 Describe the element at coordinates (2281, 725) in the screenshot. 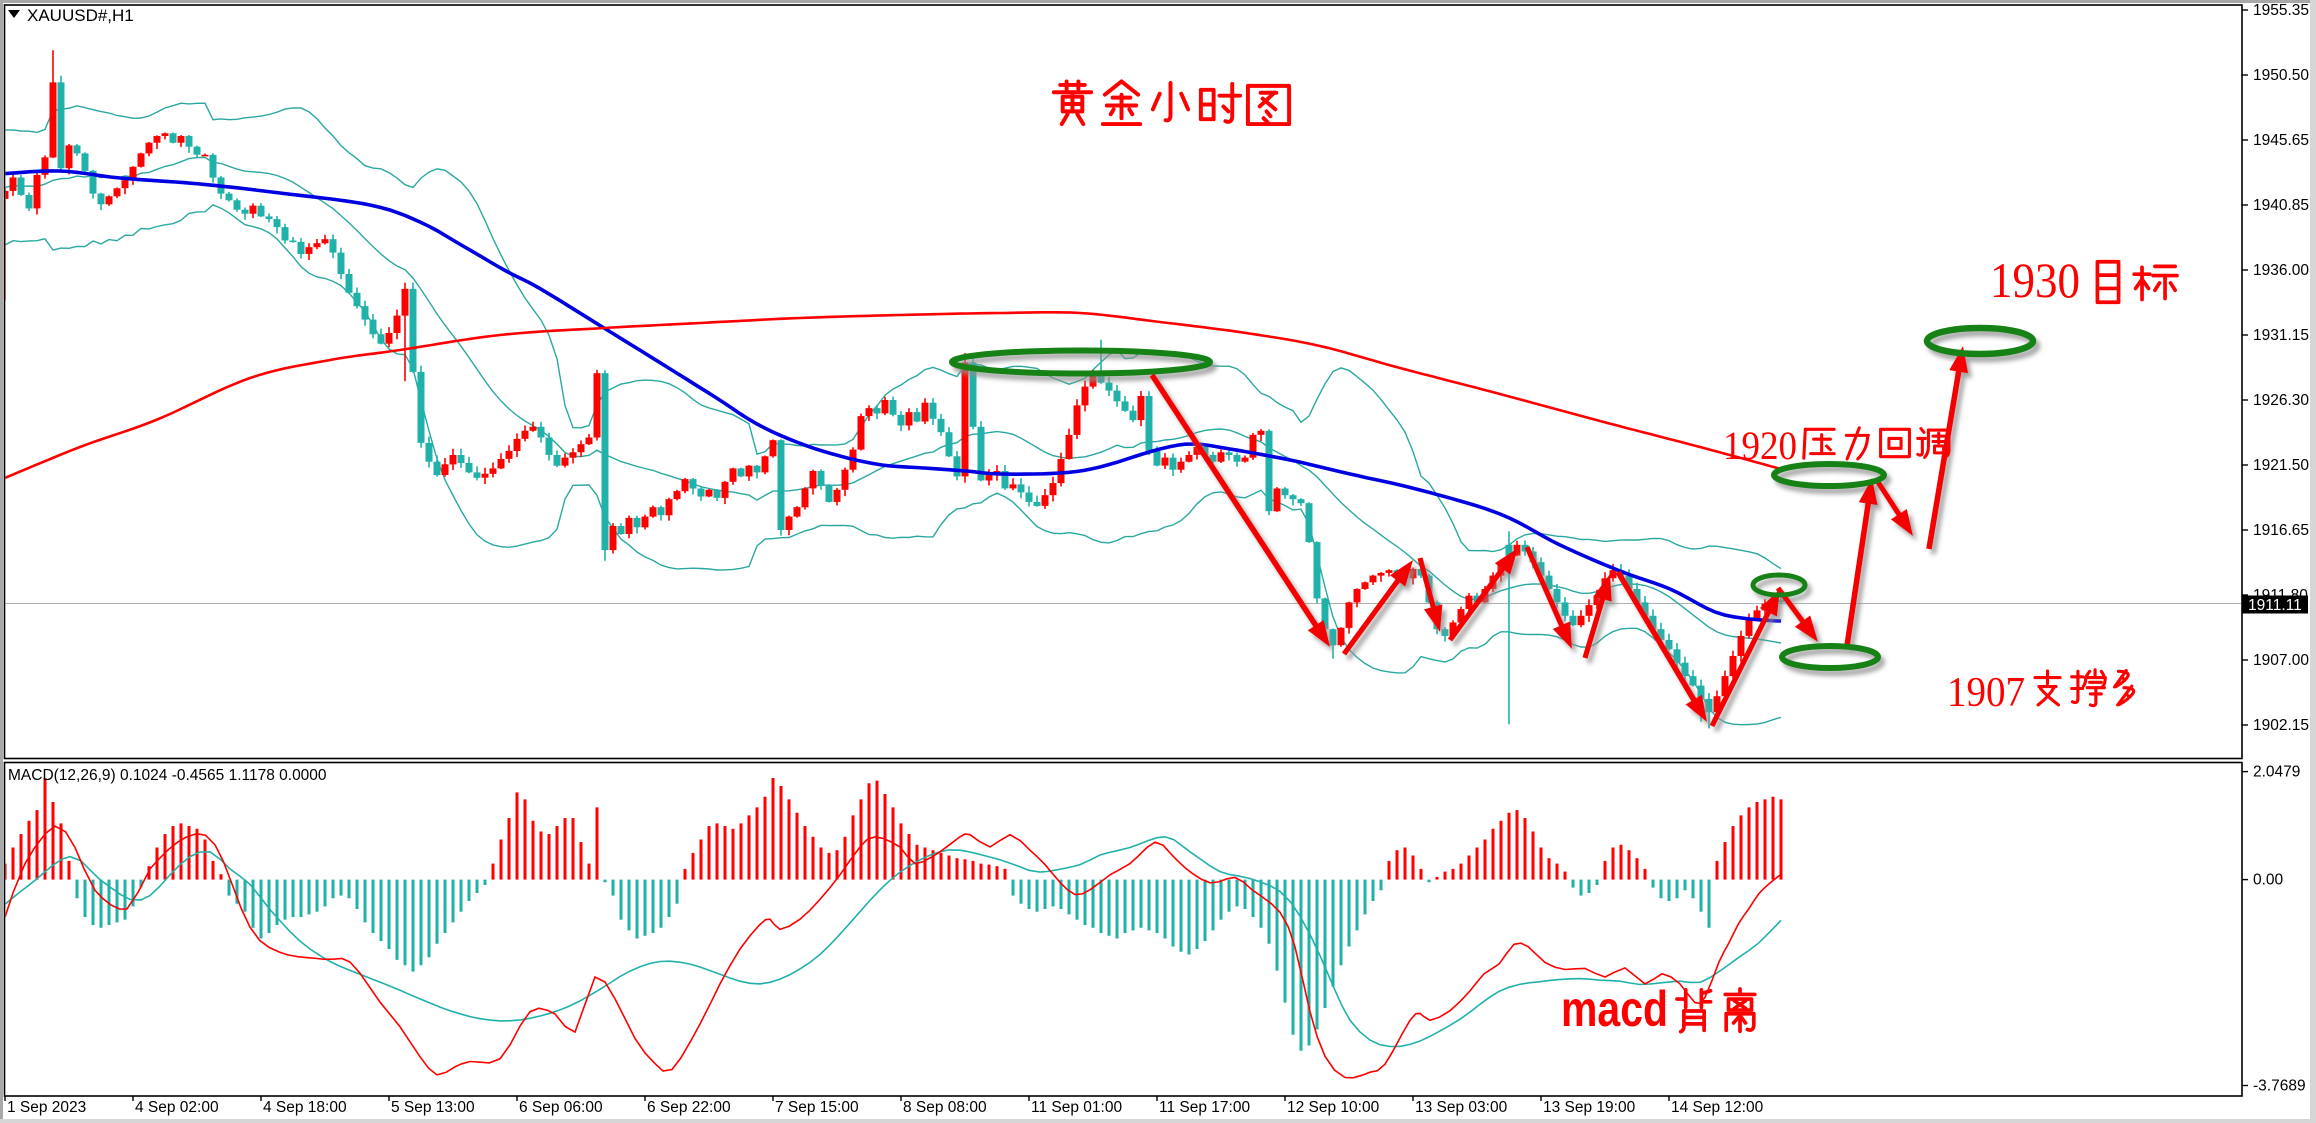

I see `svg-text: 1902.15` at that location.